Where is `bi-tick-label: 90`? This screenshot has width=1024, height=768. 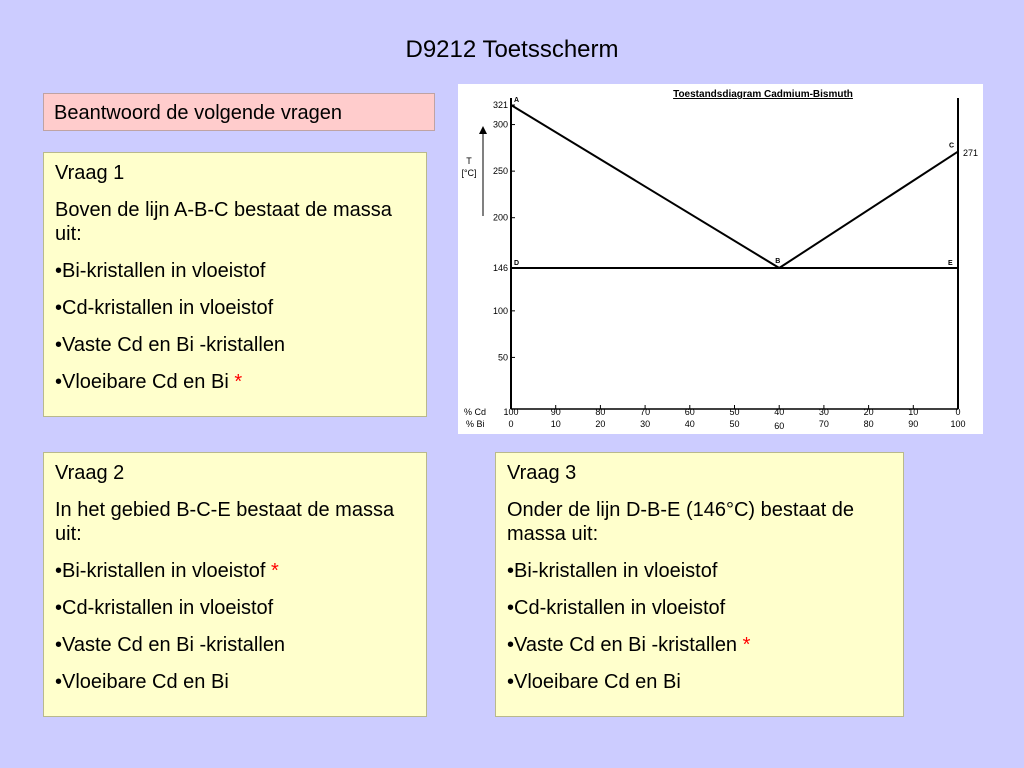
bi-tick-label: 90 is located at coordinates (913, 424).